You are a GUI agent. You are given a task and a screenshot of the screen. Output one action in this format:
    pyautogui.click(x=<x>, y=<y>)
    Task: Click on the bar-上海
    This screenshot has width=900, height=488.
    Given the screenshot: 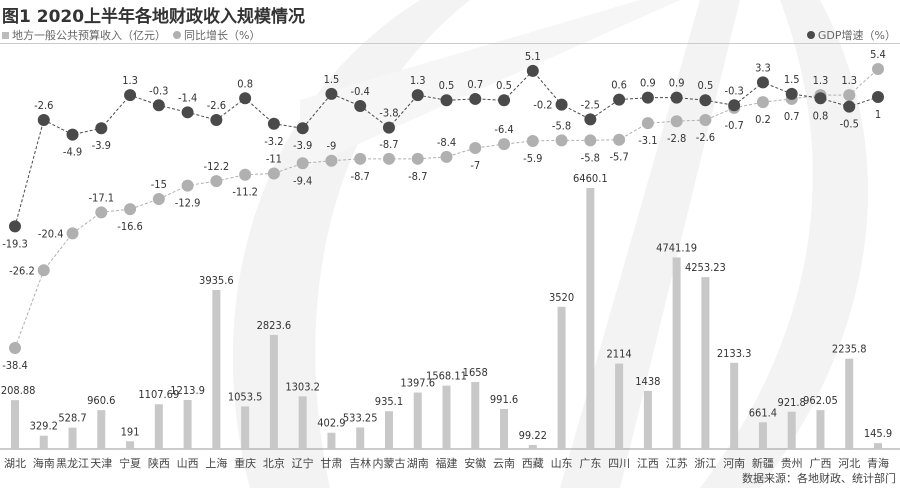 What is the action you would take?
    pyautogui.click(x=216, y=369)
    